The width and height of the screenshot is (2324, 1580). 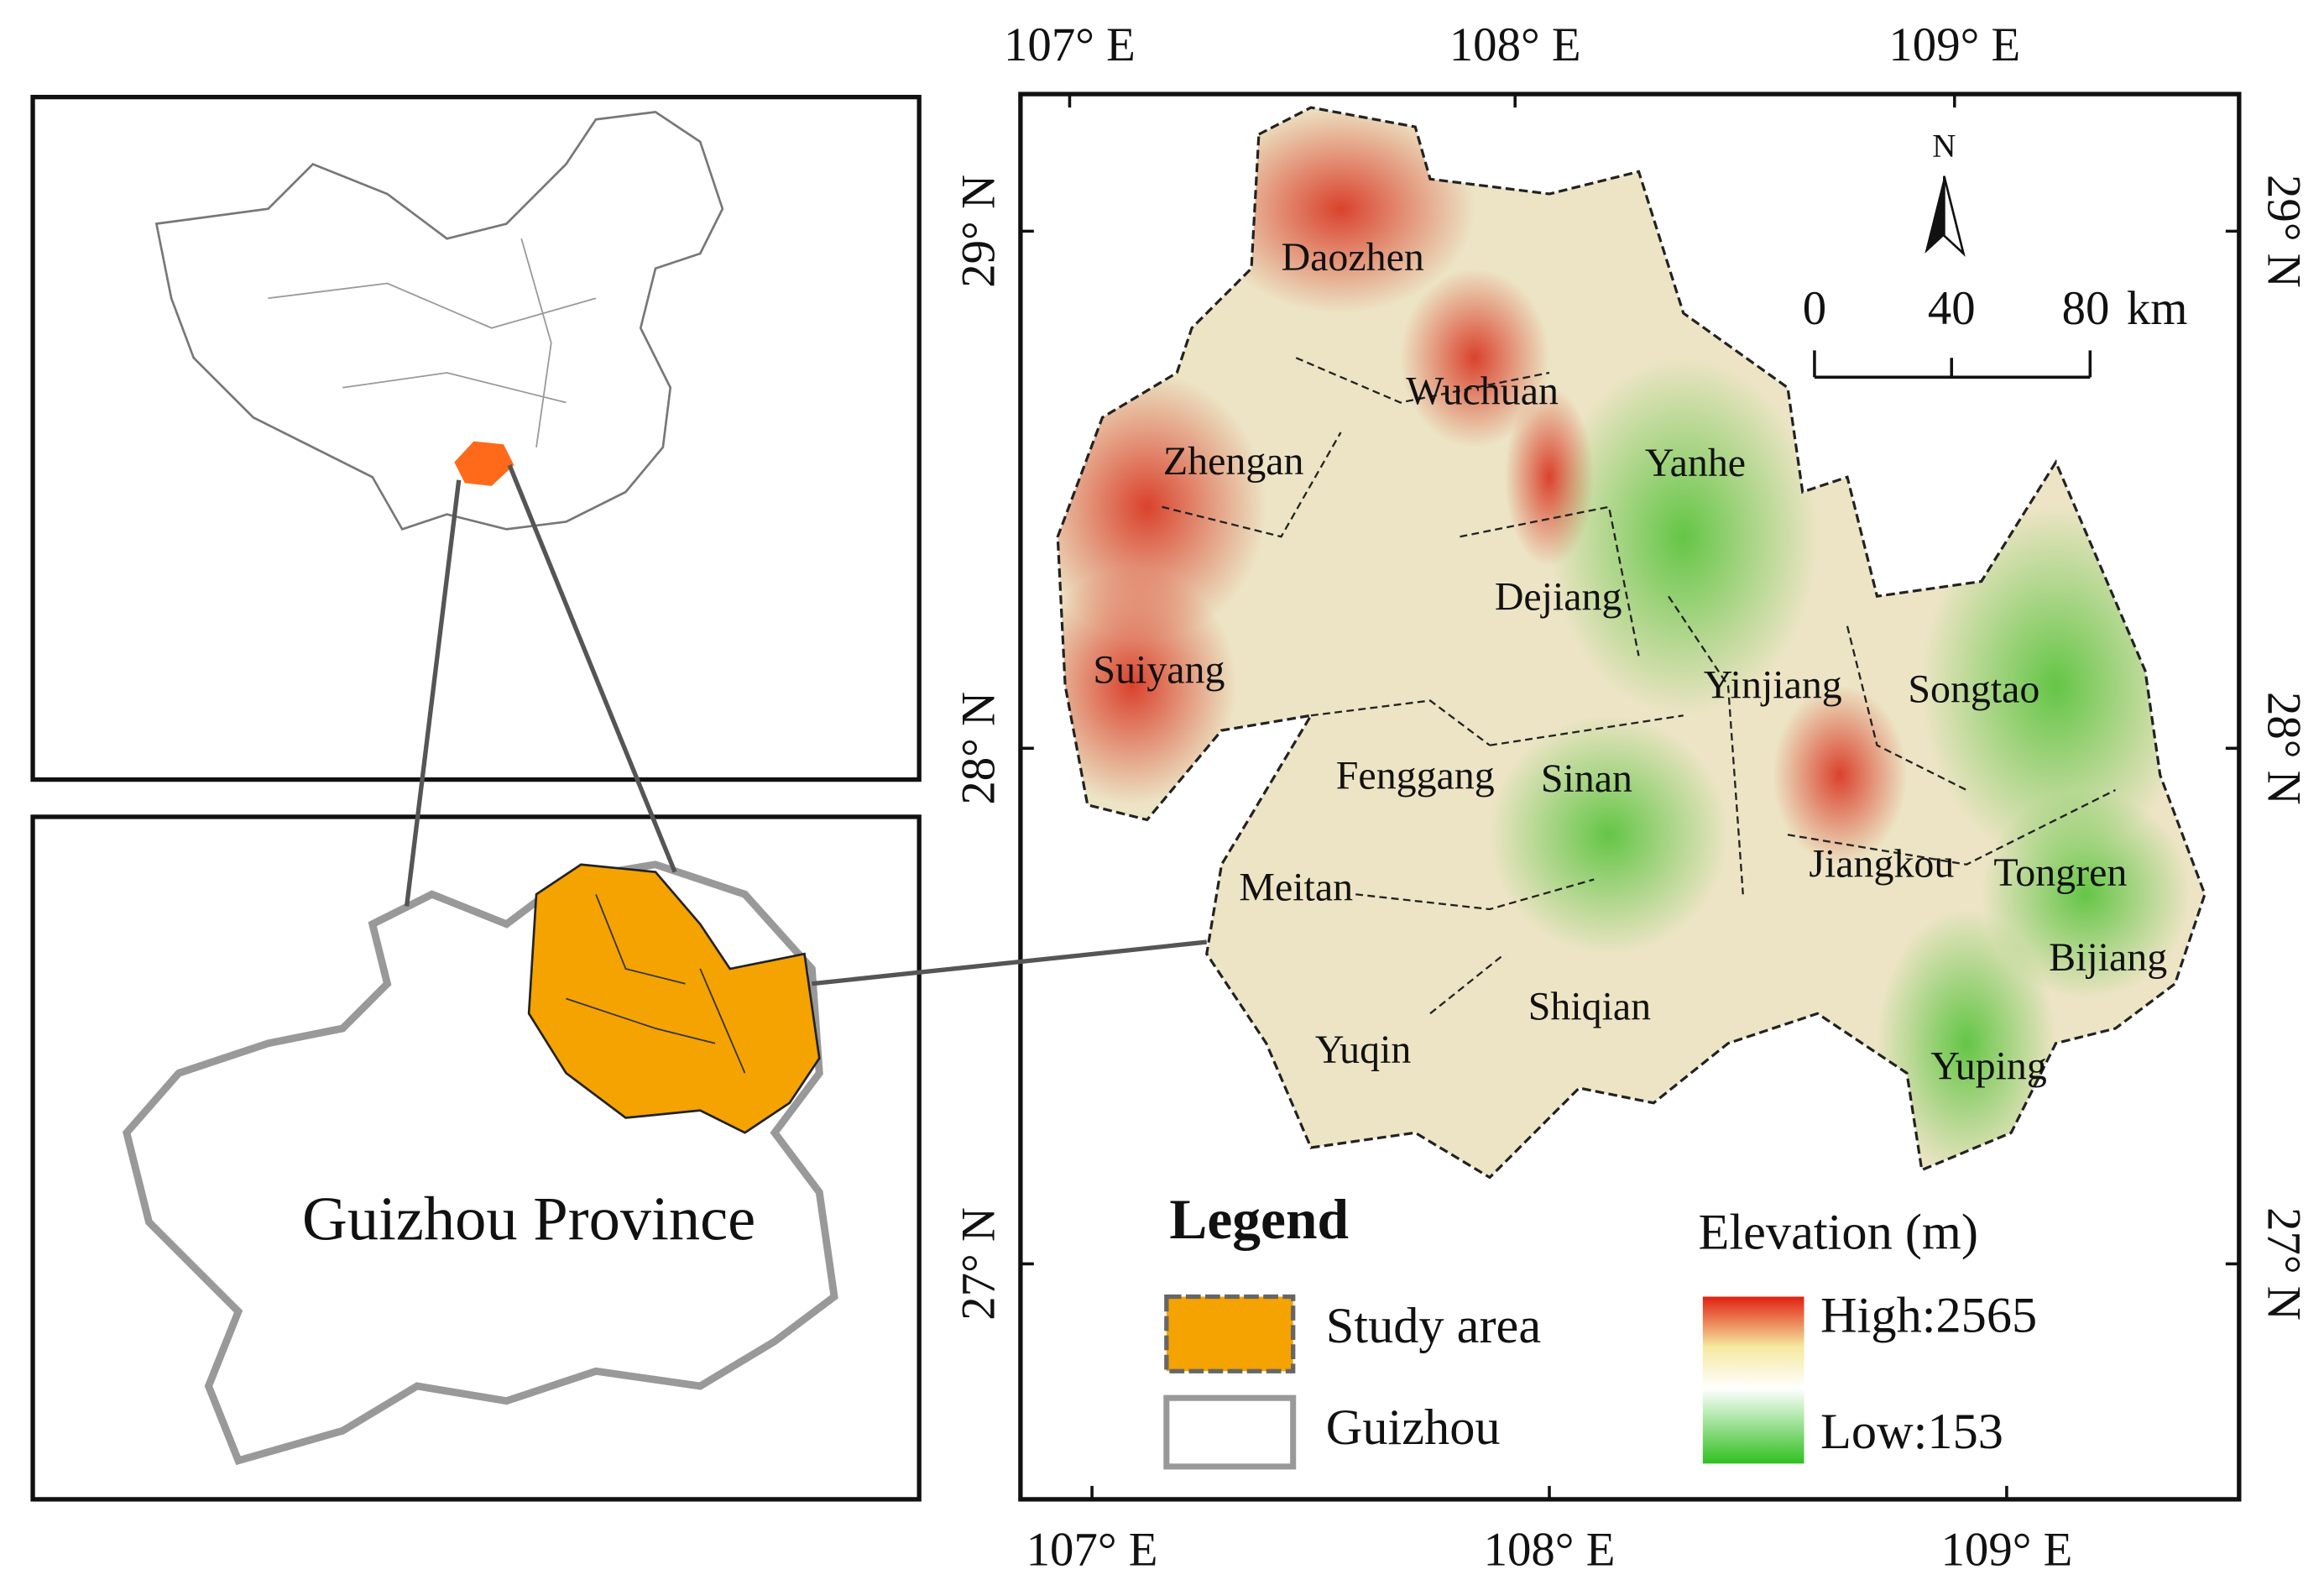 What do you see at coordinates (1558, 597) in the screenshot?
I see `county-label: Dejiang` at bounding box center [1558, 597].